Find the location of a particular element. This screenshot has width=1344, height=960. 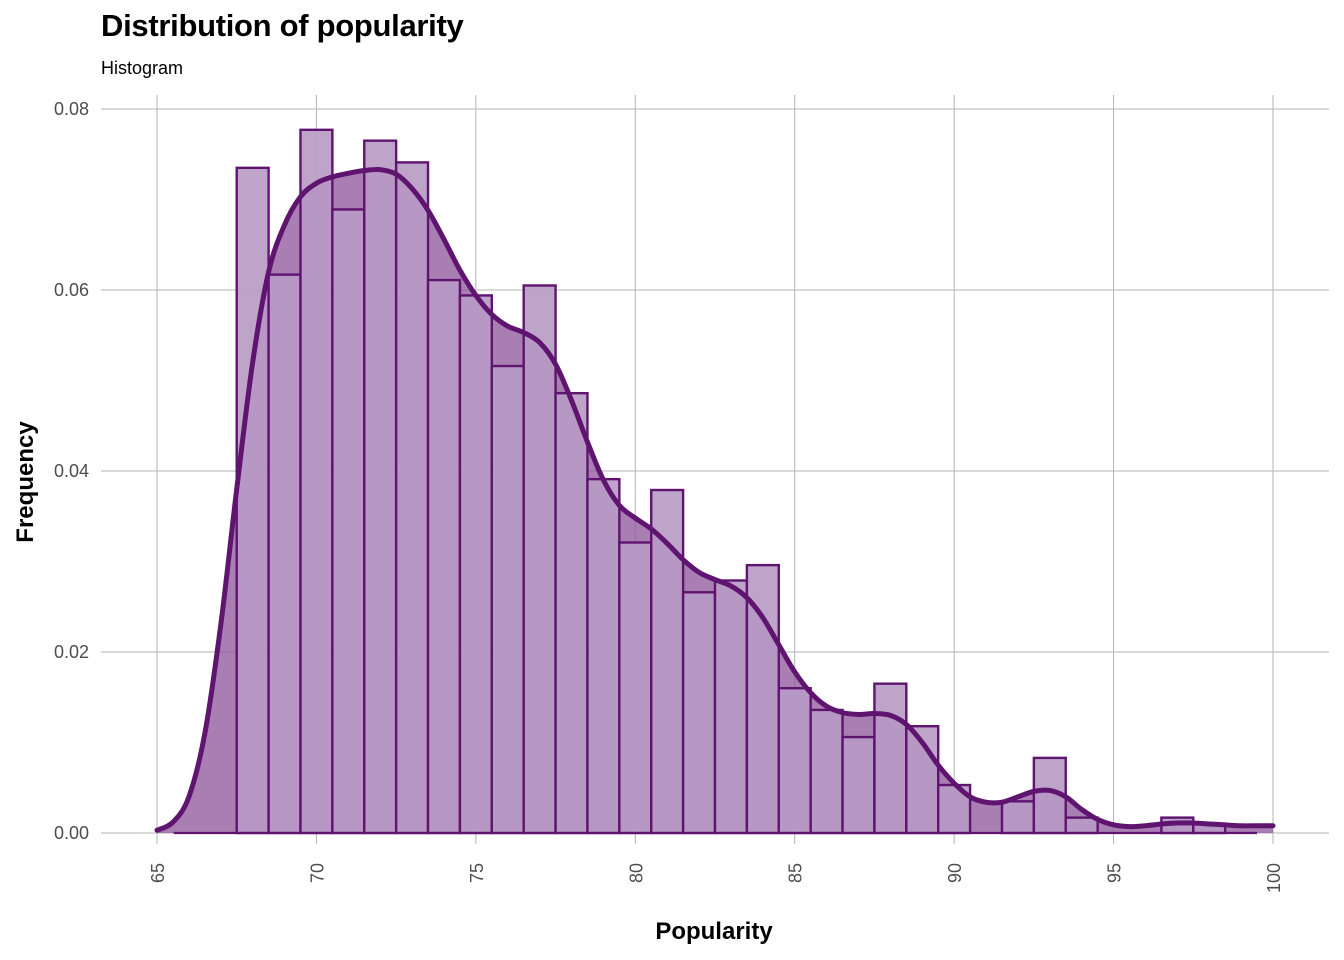

x-tick-label: 100 is located at coordinates (1274, 878).